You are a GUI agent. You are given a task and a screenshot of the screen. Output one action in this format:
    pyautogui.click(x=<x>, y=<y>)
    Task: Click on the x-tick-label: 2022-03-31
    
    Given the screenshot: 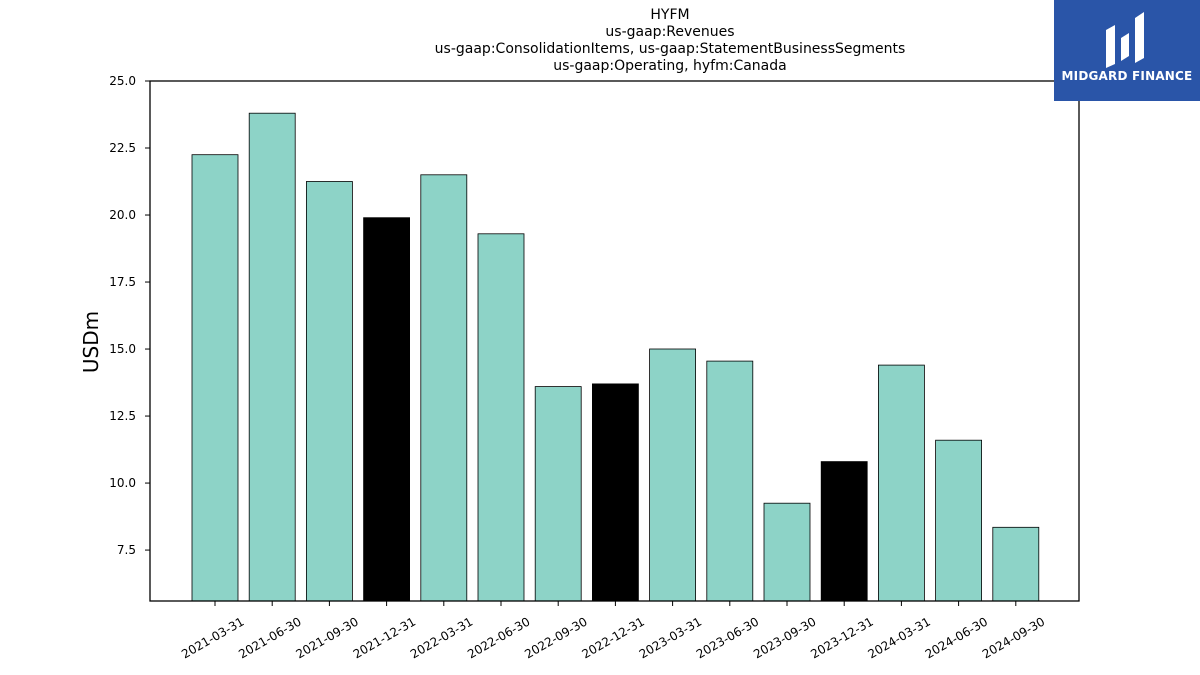 What is the action you would take?
    pyautogui.click(x=441, y=637)
    